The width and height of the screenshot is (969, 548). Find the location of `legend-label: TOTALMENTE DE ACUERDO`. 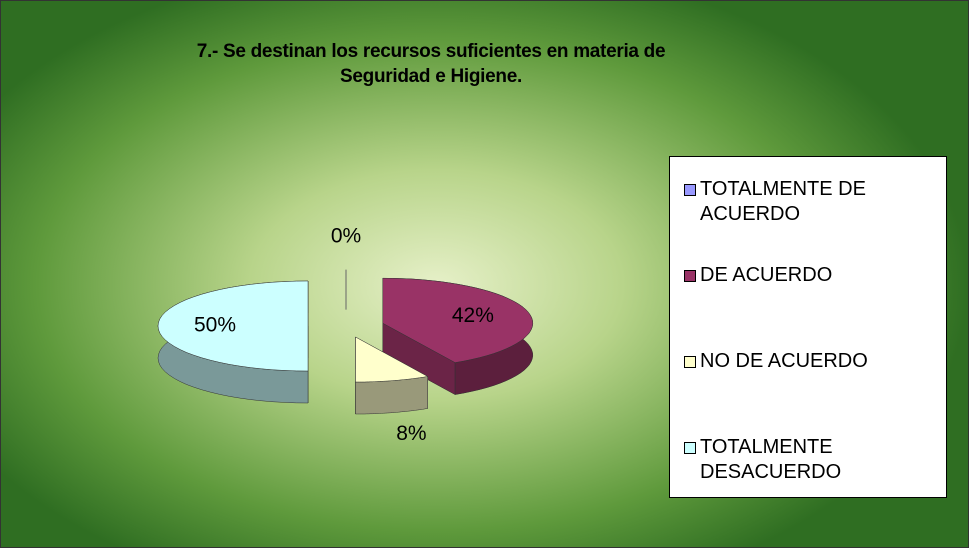

legend-label: TOTALMENTE DE ACUERDO is located at coordinates (783, 201).